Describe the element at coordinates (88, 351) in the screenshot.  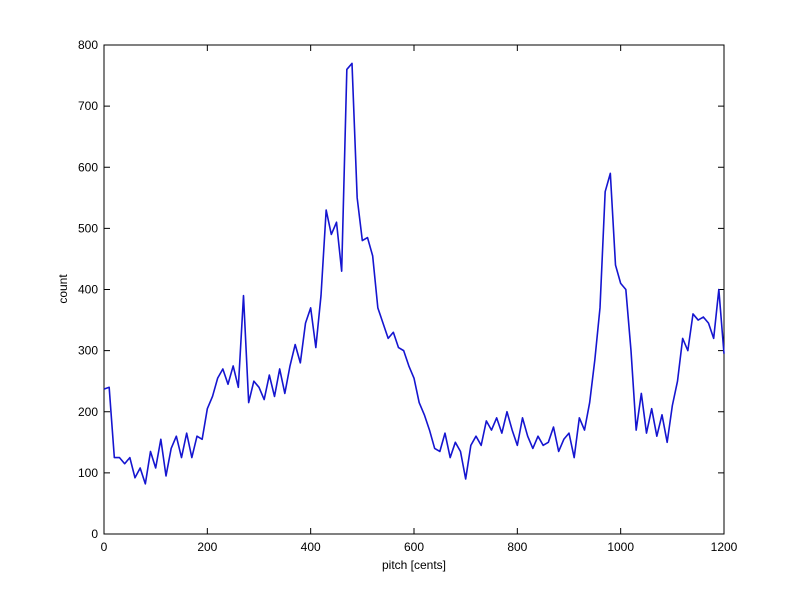
I see `y-tick-label: 300` at that location.